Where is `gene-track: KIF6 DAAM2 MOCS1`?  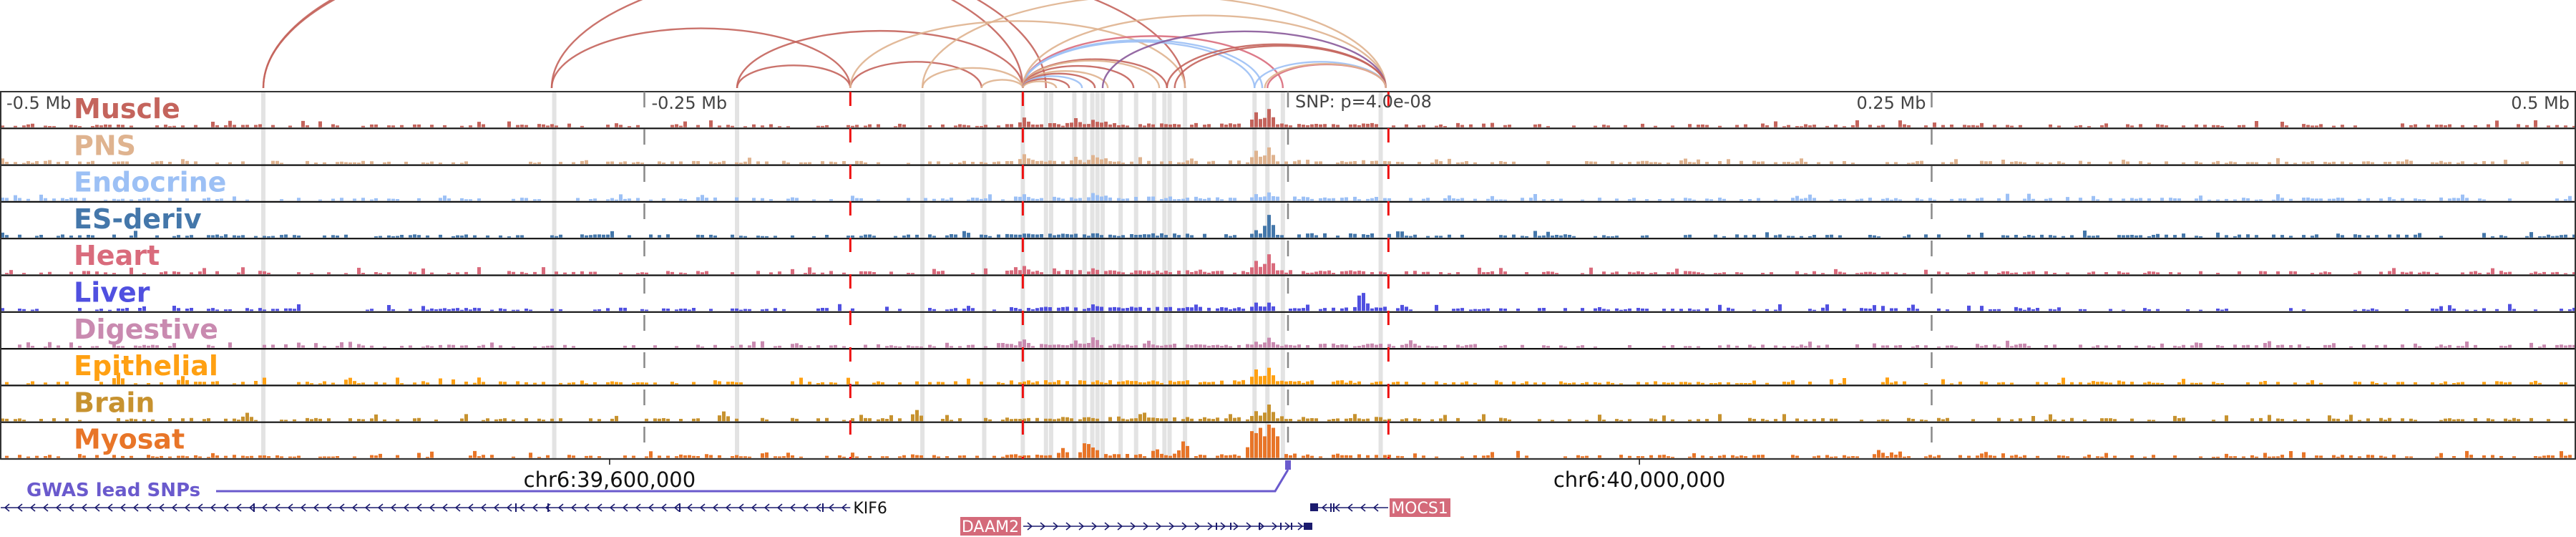
gene-track: KIF6 DAAM2 MOCS1 is located at coordinates (725, 517).